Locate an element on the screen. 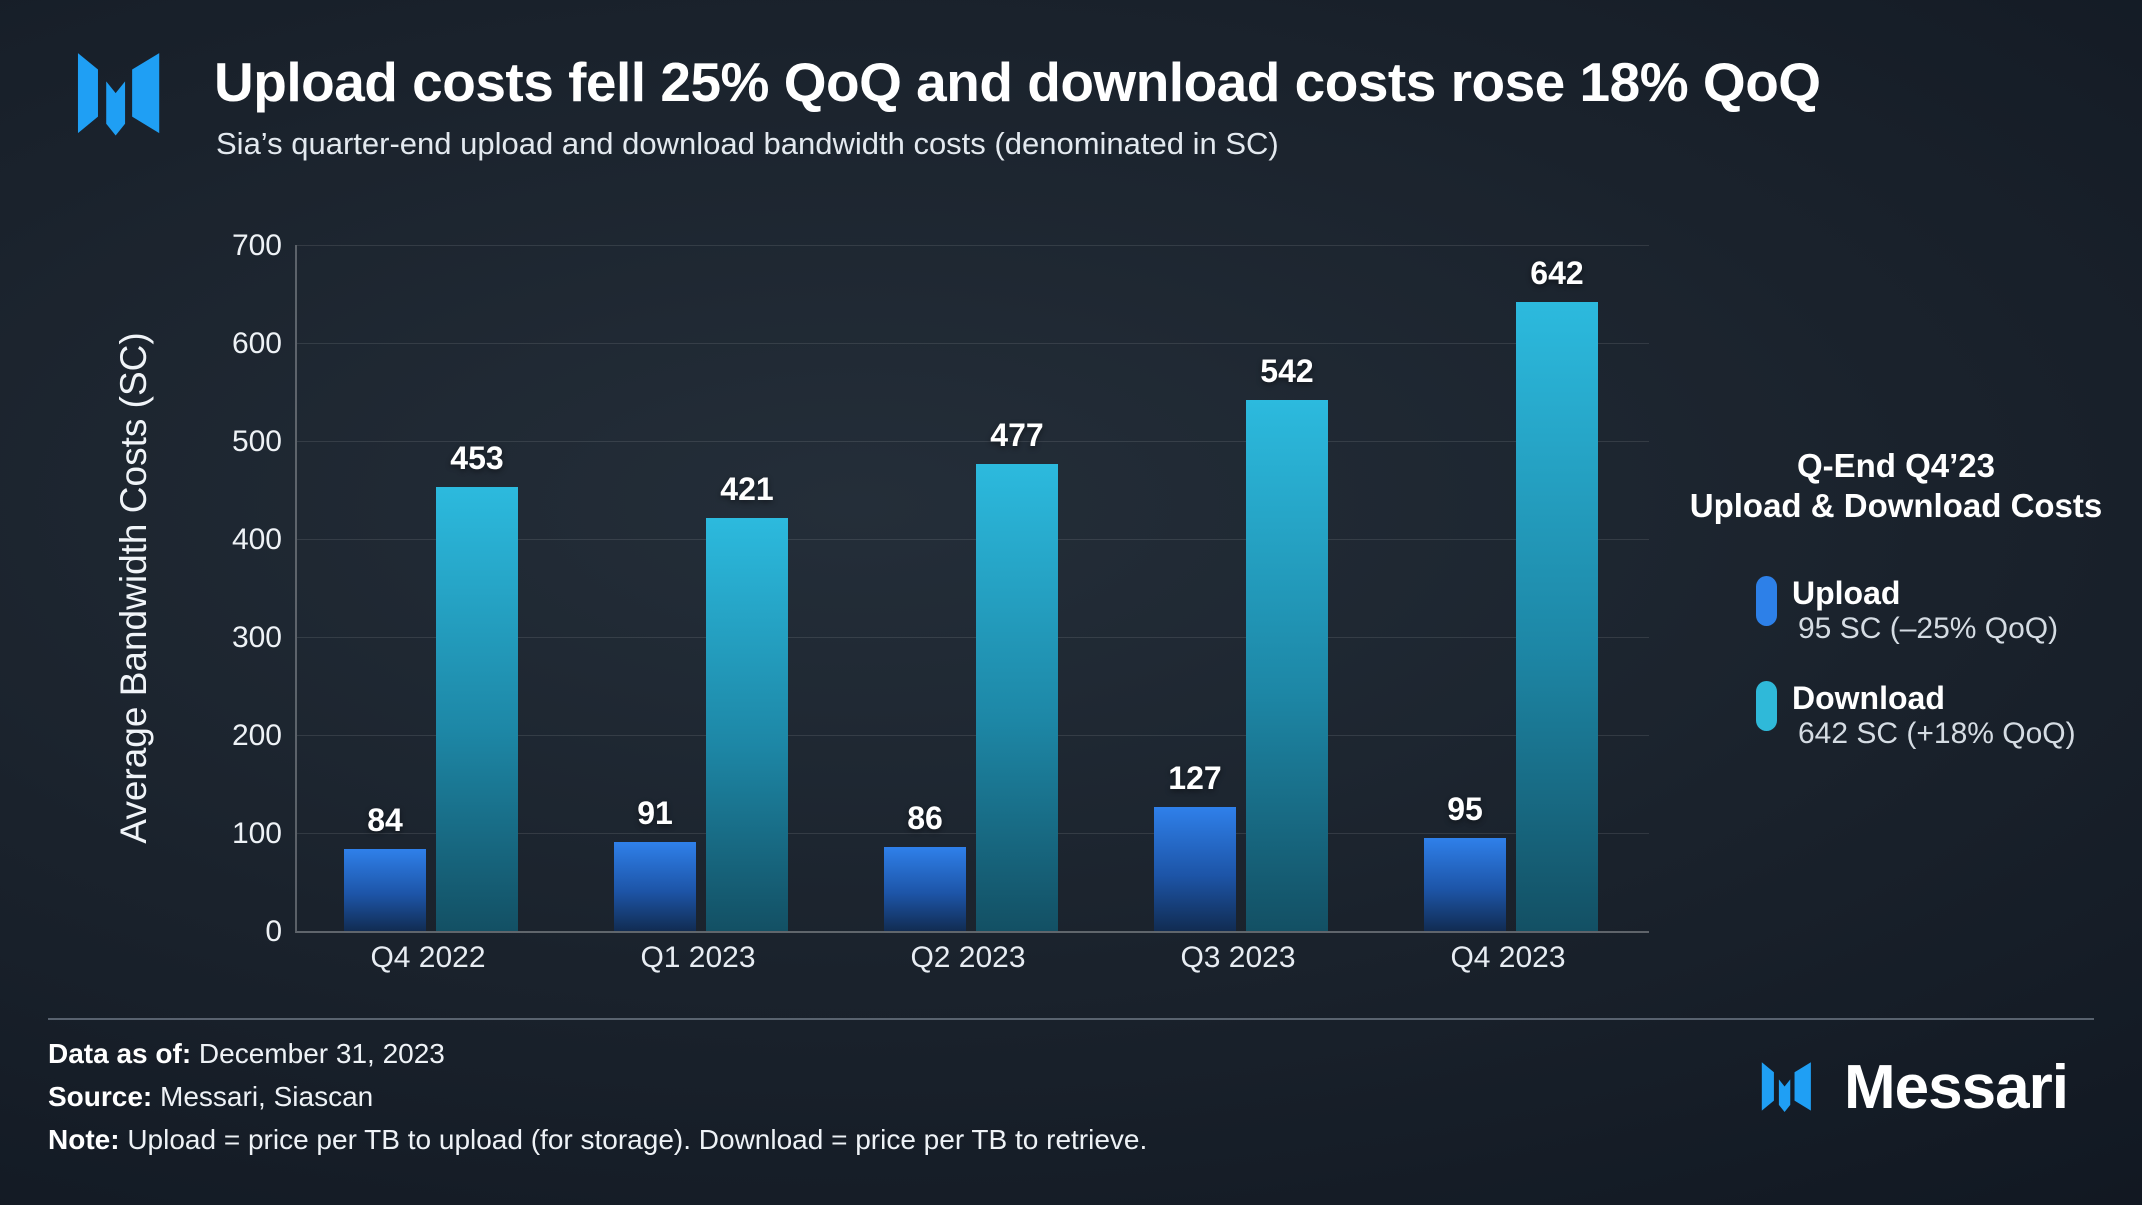  y-axis-title: Average Bandwidth Costs (SC) is located at coordinates (133, 588).